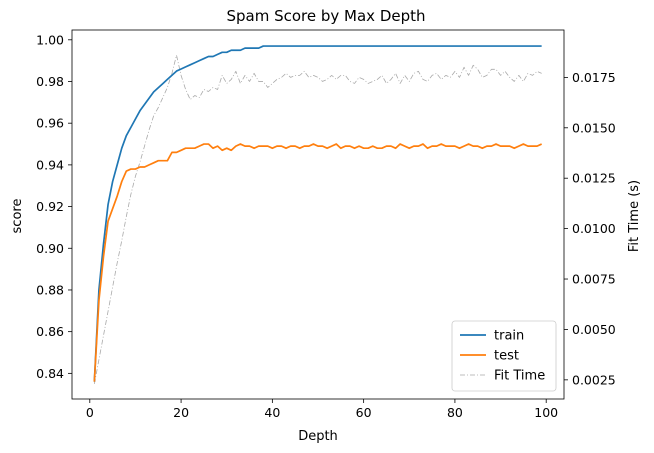 The height and width of the screenshot is (453, 654). Describe the element at coordinates (50, 248) in the screenshot. I see `y-tick-label: 0.90` at that location.